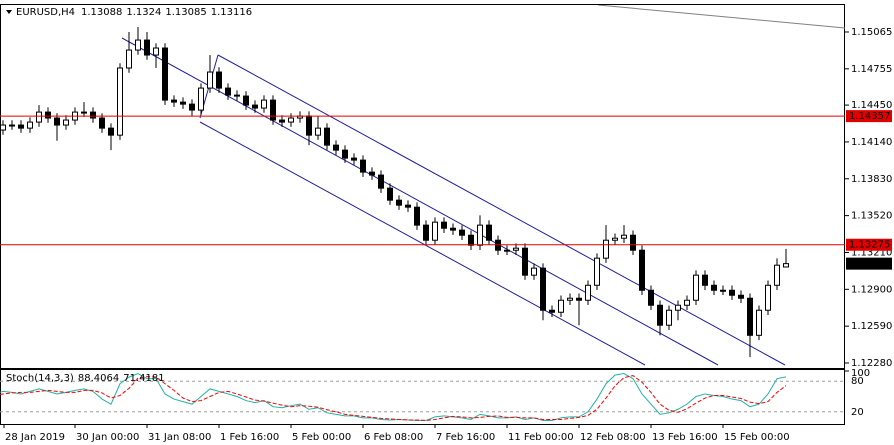  Describe the element at coordinates (134, 12) in the screenshot. I see `chart-header: EURUSD,H4 1.13088 1.1324 1.13085 1.13116` at that location.